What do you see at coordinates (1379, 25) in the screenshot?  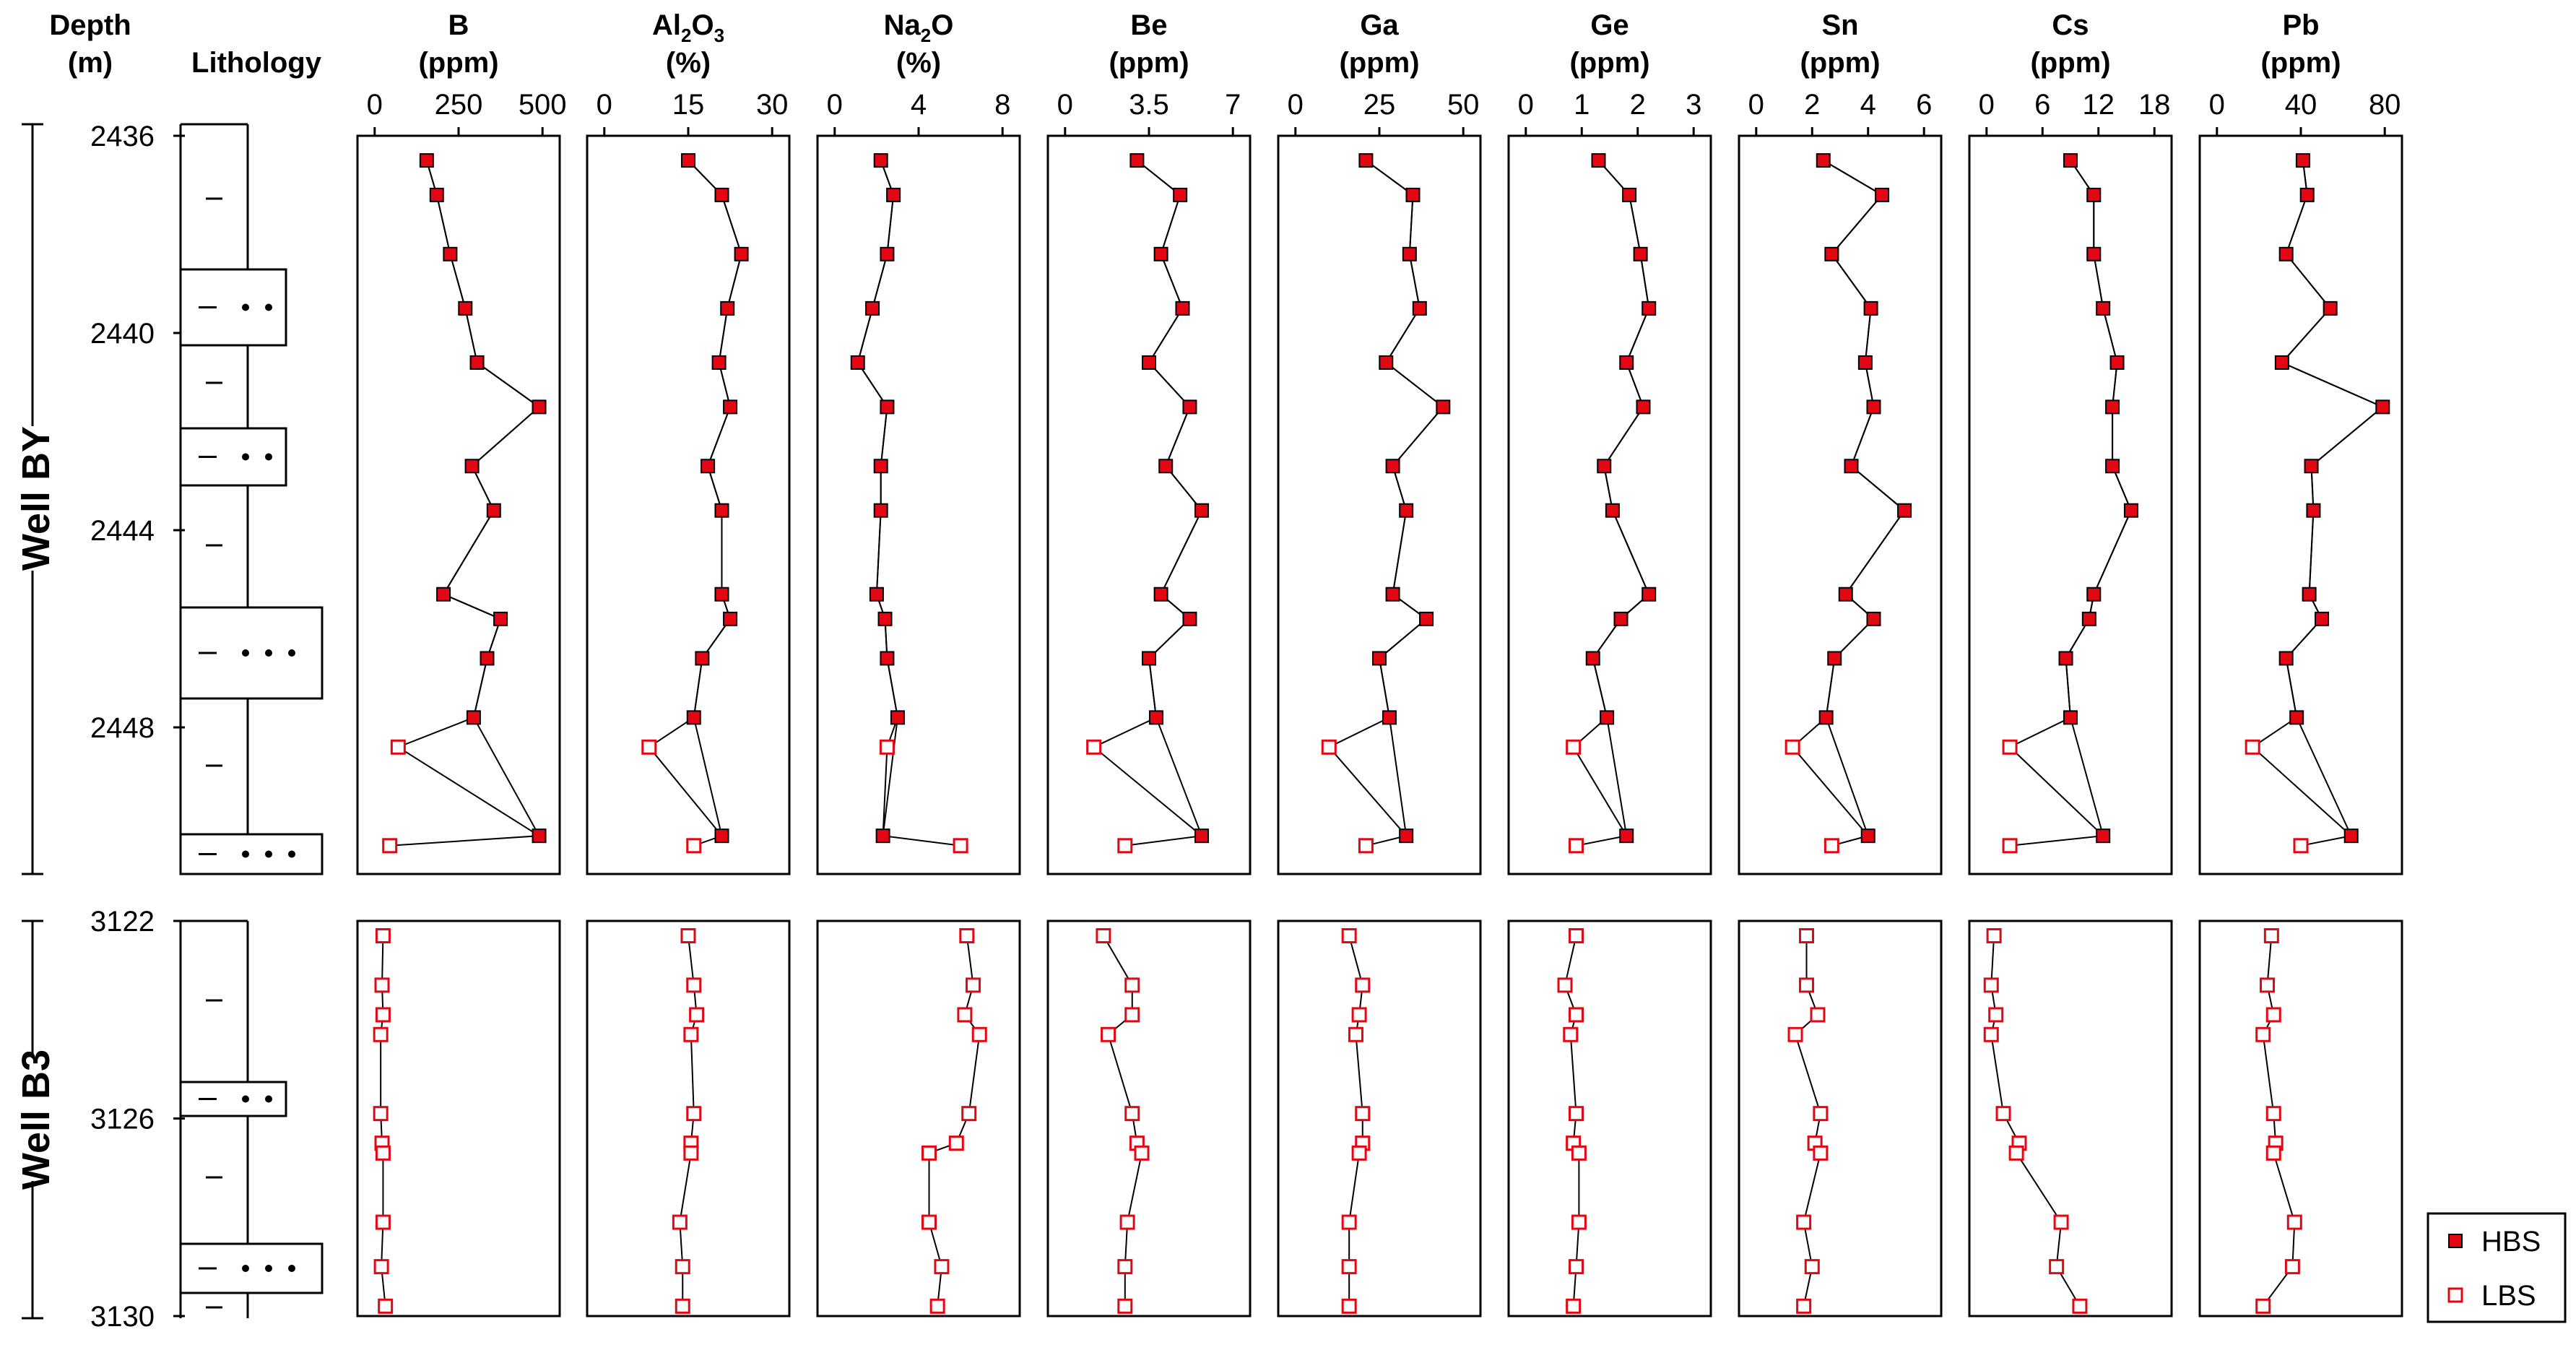 I see `panel-title-ga: Ga` at bounding box center [1379, 25].